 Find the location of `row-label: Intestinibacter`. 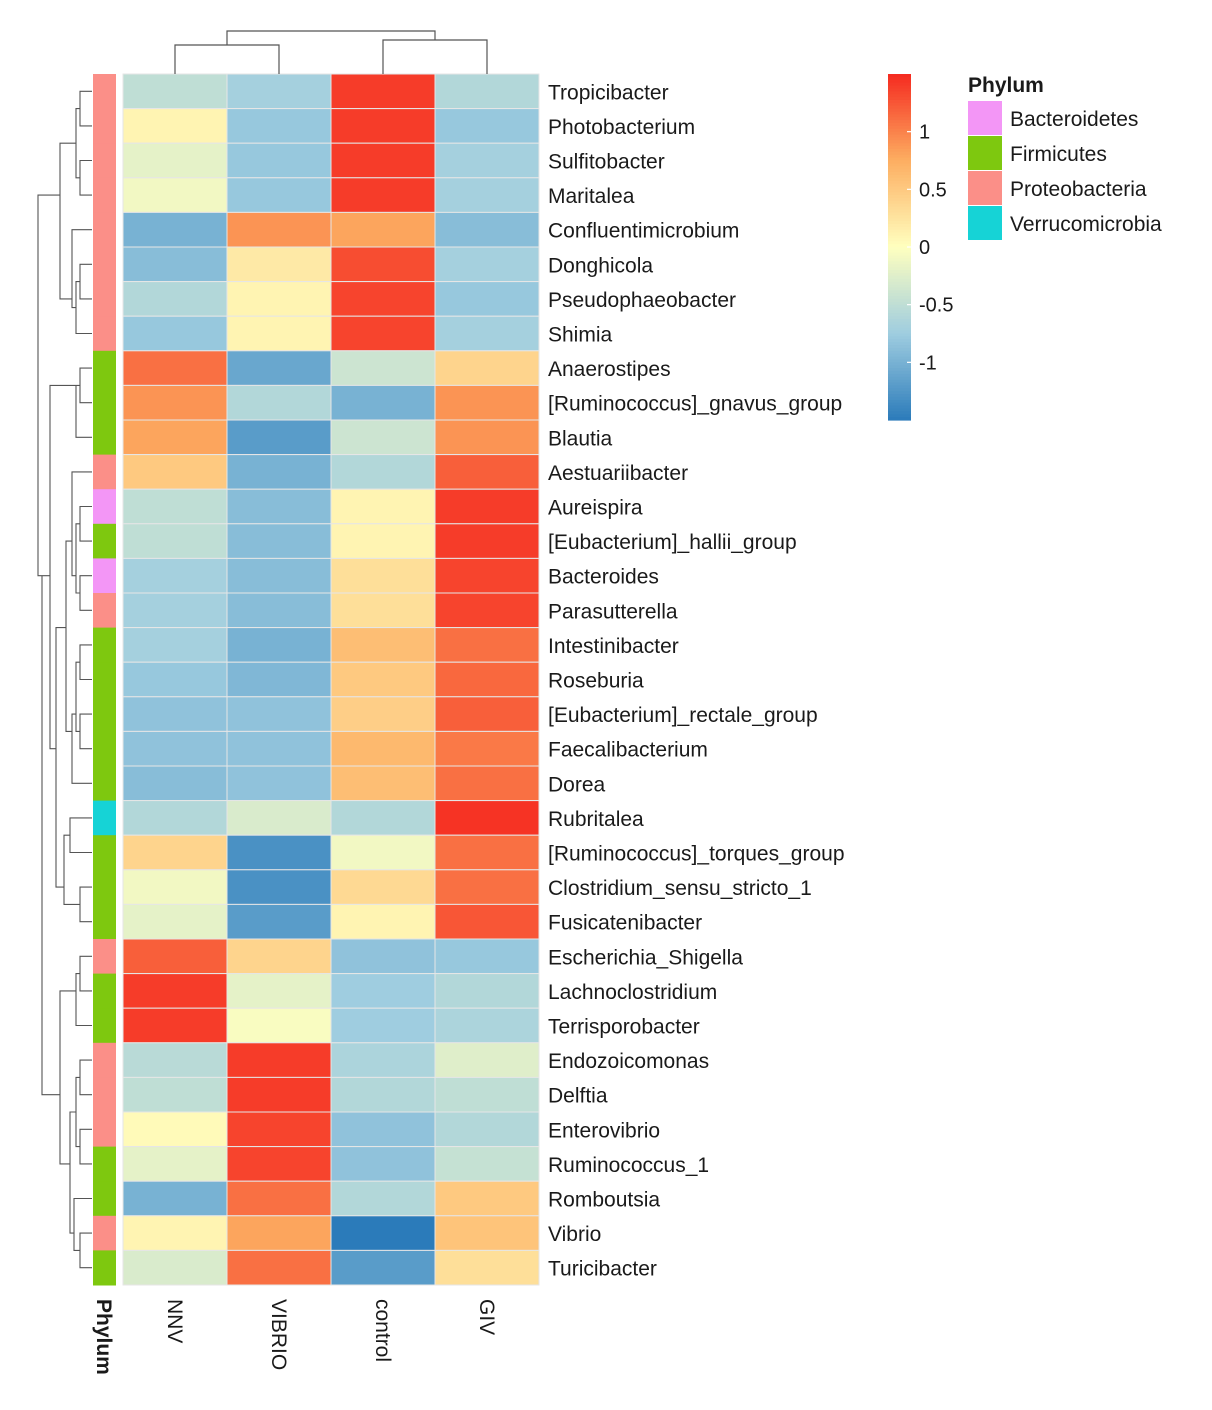

row-label: Intestinibacter is located at coordinates (613, 646).